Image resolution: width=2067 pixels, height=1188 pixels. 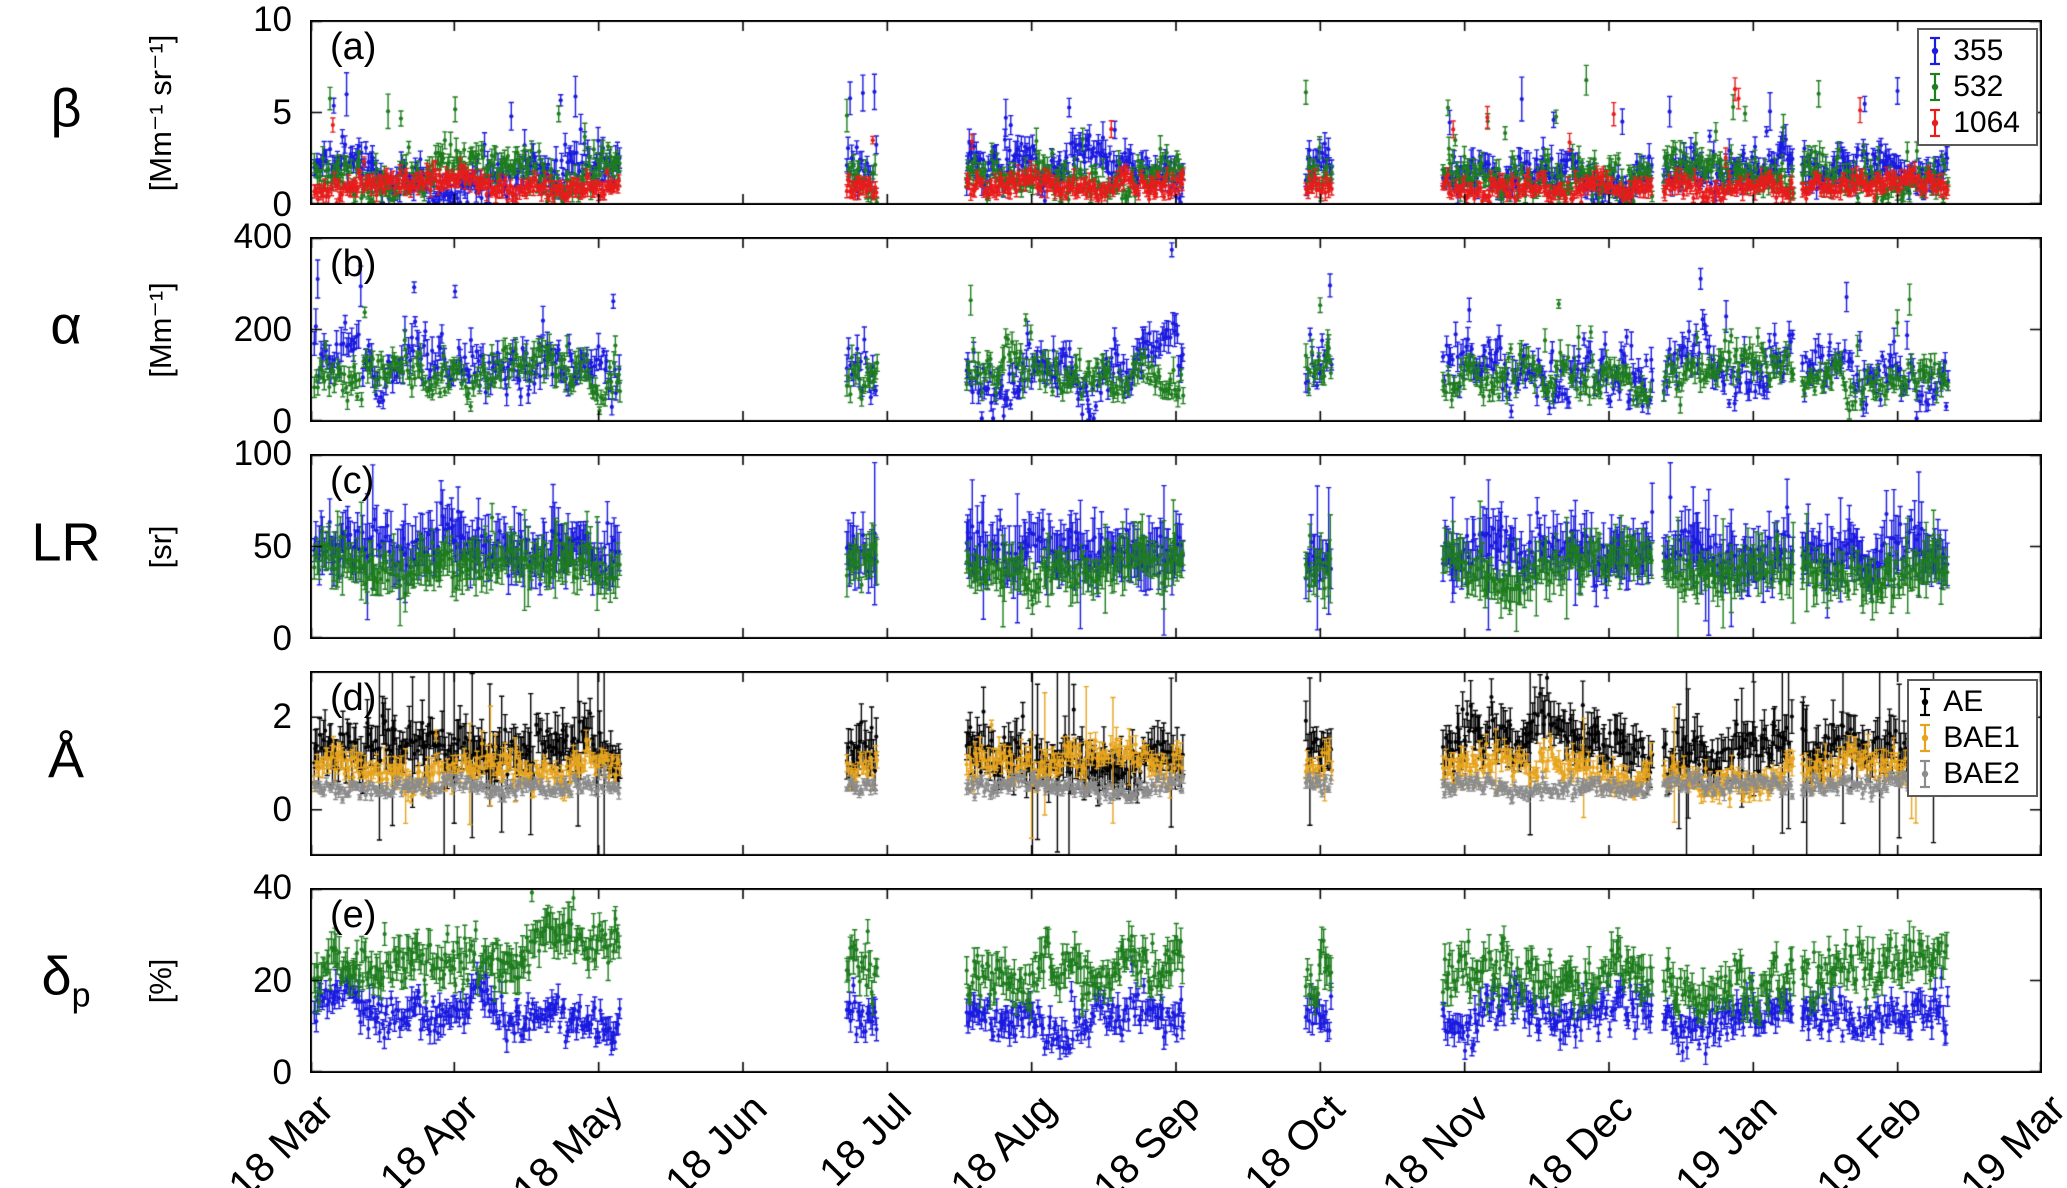 I want to click on panel-c-ytick-100: 100, so click(x=262, y=453).